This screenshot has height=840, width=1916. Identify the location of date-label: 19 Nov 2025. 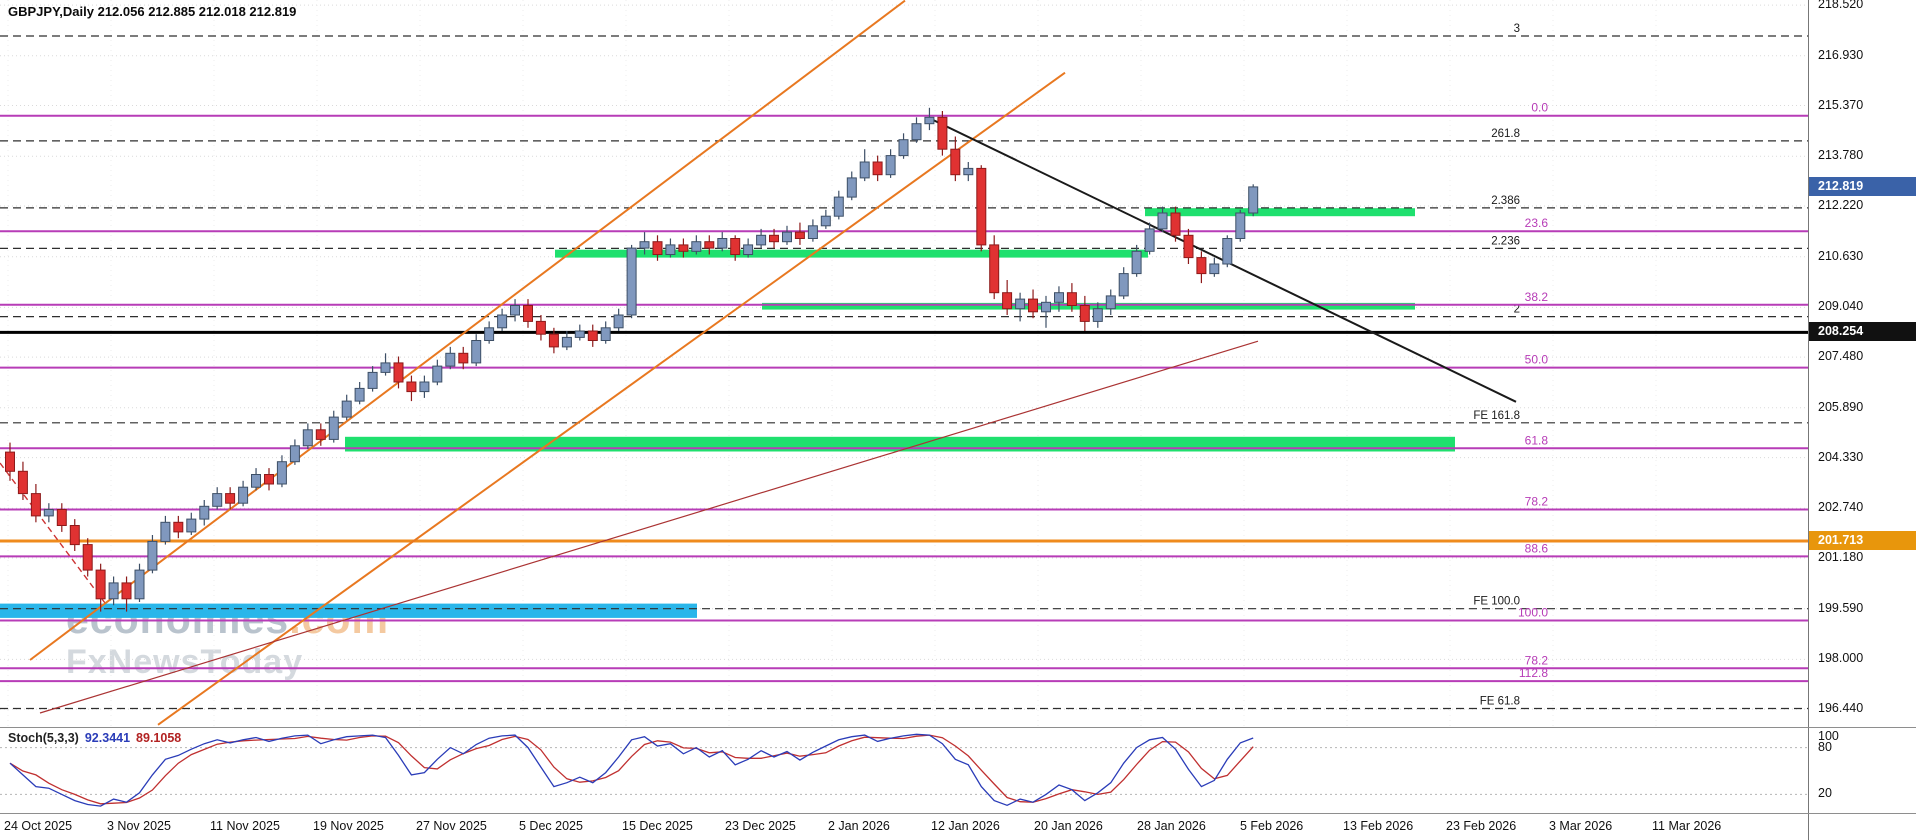
(348, 826).